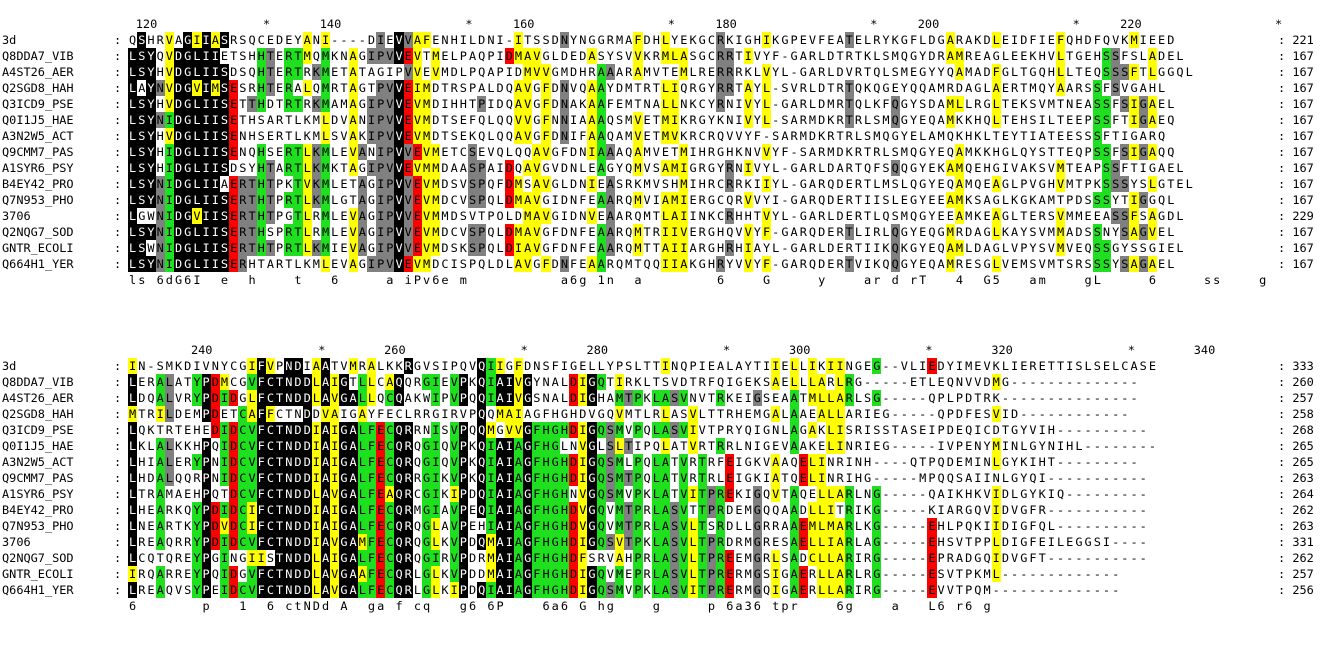 Image resolution: width=1340 pixels, height=648 pixels. Describe the element at coordinates (638, 430) in the screenshot. I see `residue: P` at that location.